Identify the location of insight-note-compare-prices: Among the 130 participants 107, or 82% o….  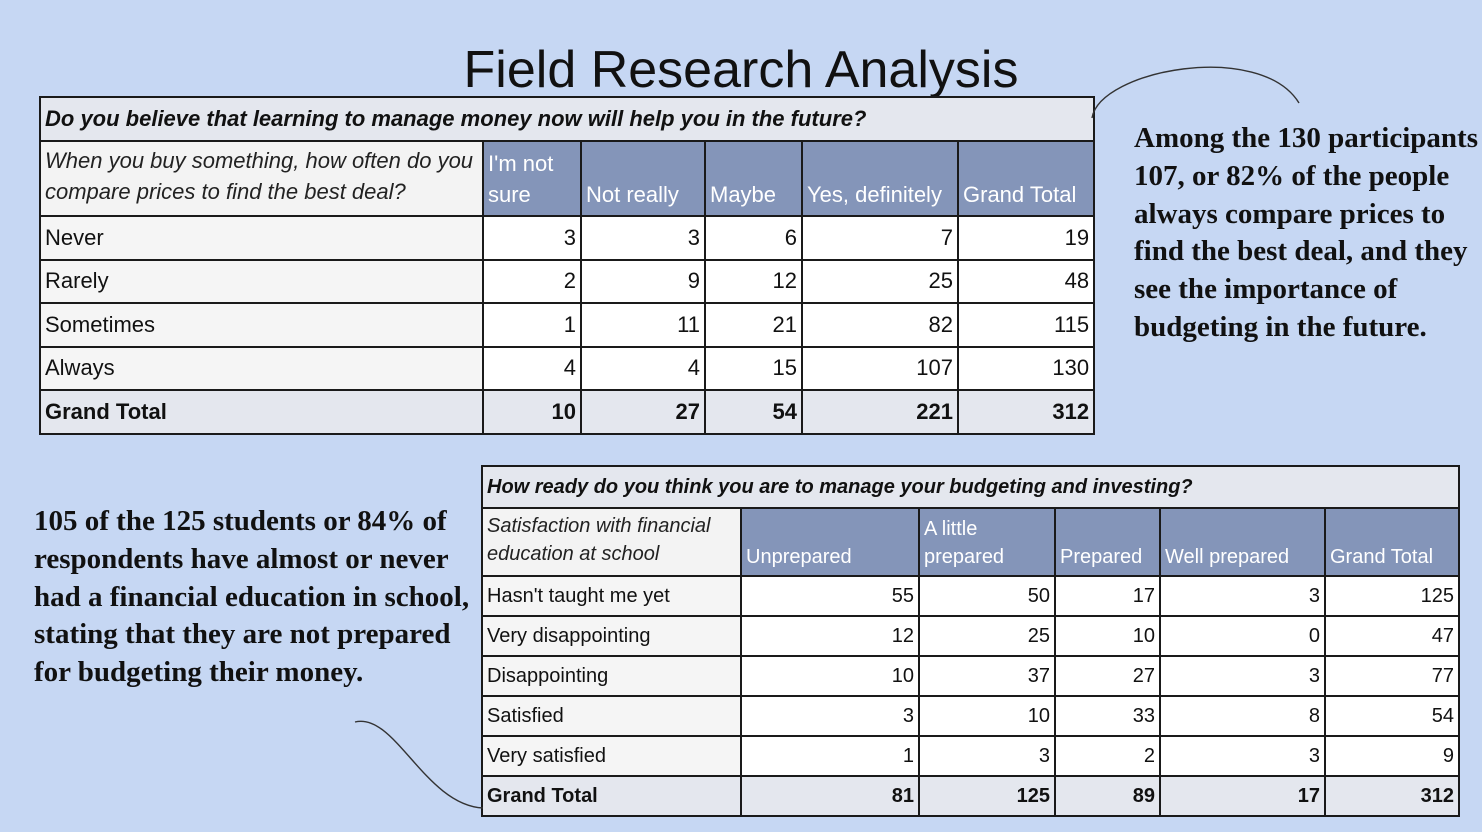
(1306, 232).